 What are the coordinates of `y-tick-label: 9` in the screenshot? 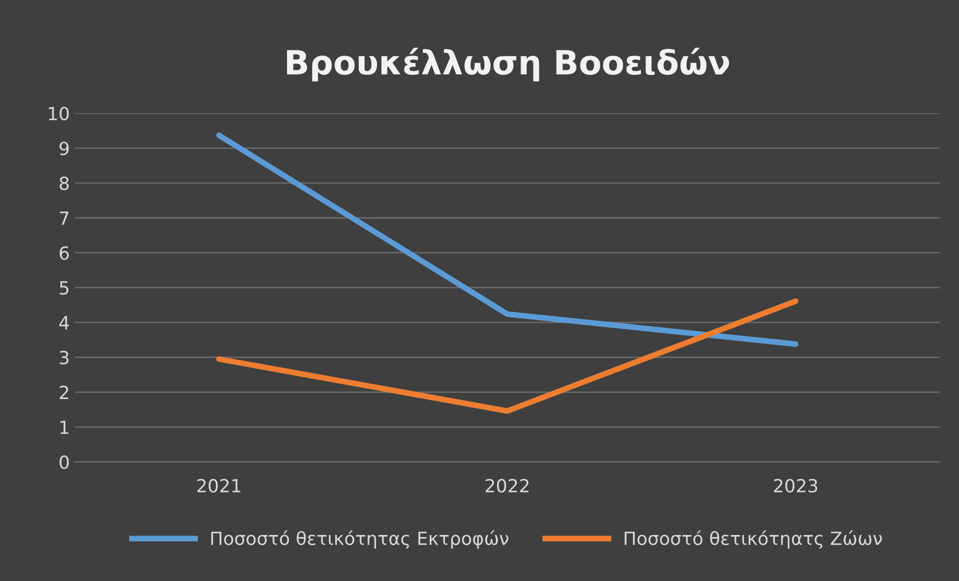 It's located at (64, 149).